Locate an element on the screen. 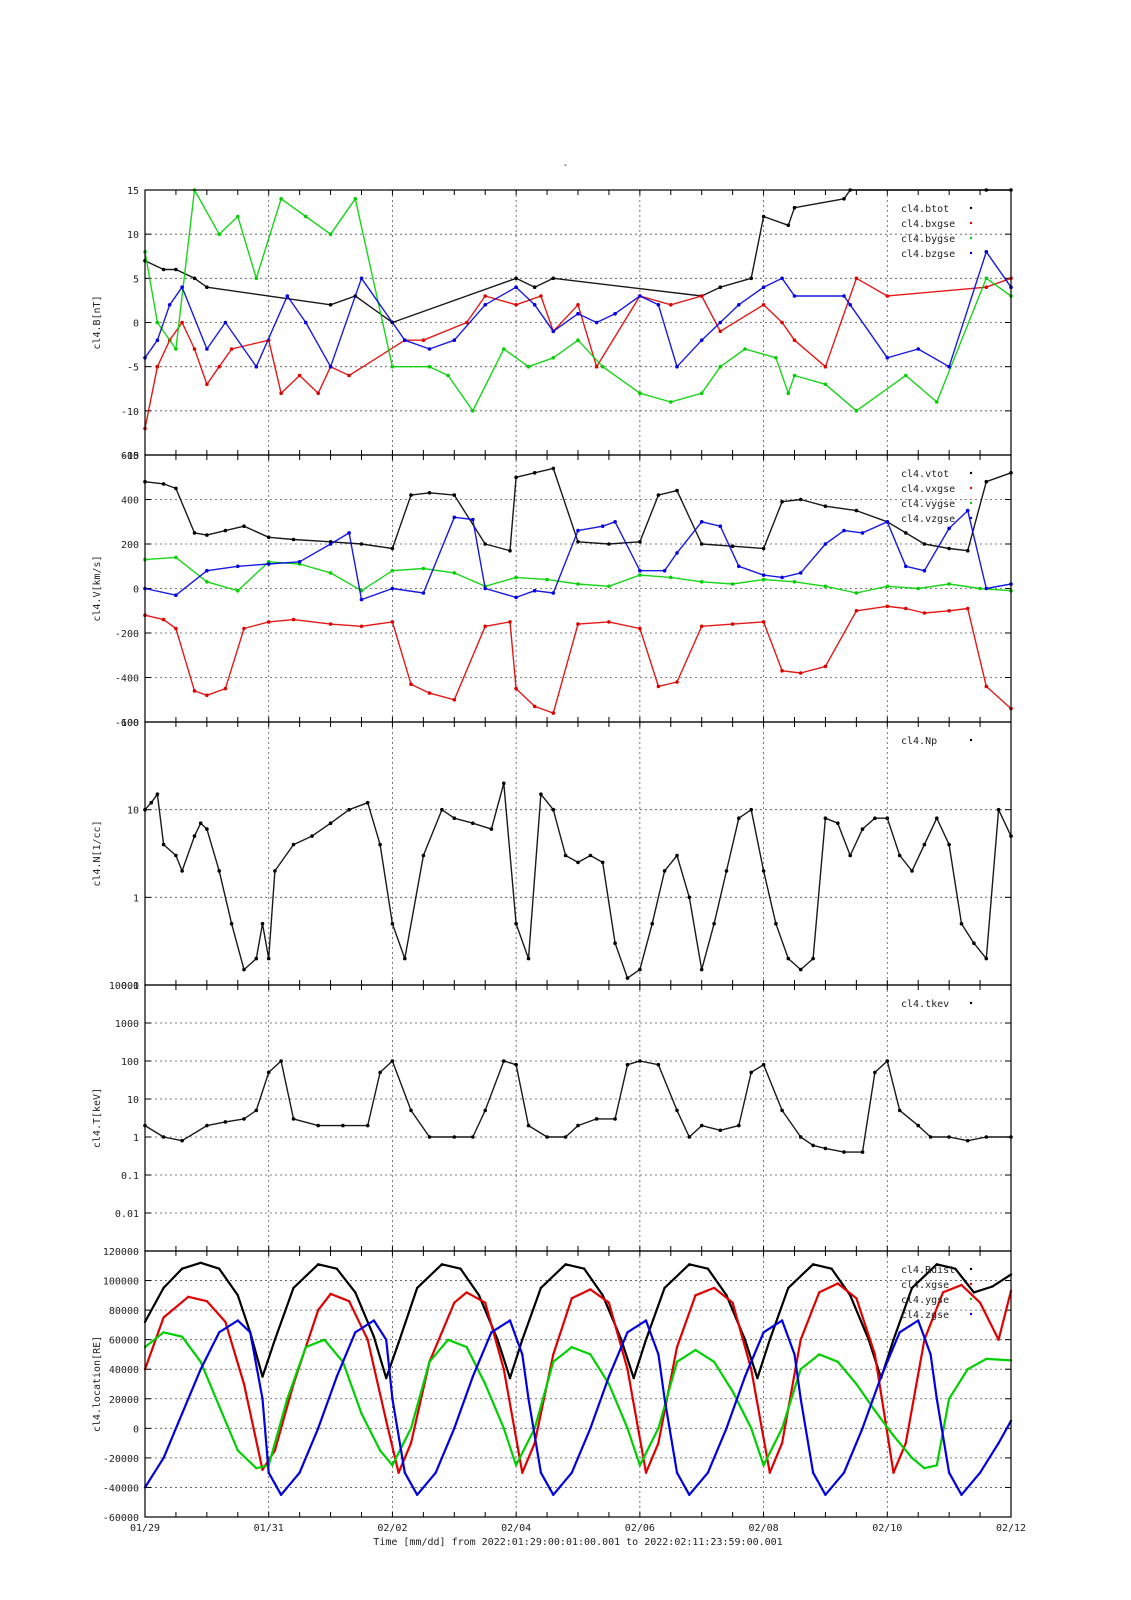 The image size is (1131, 1600). series-line is located at coordinates (578, 1400).